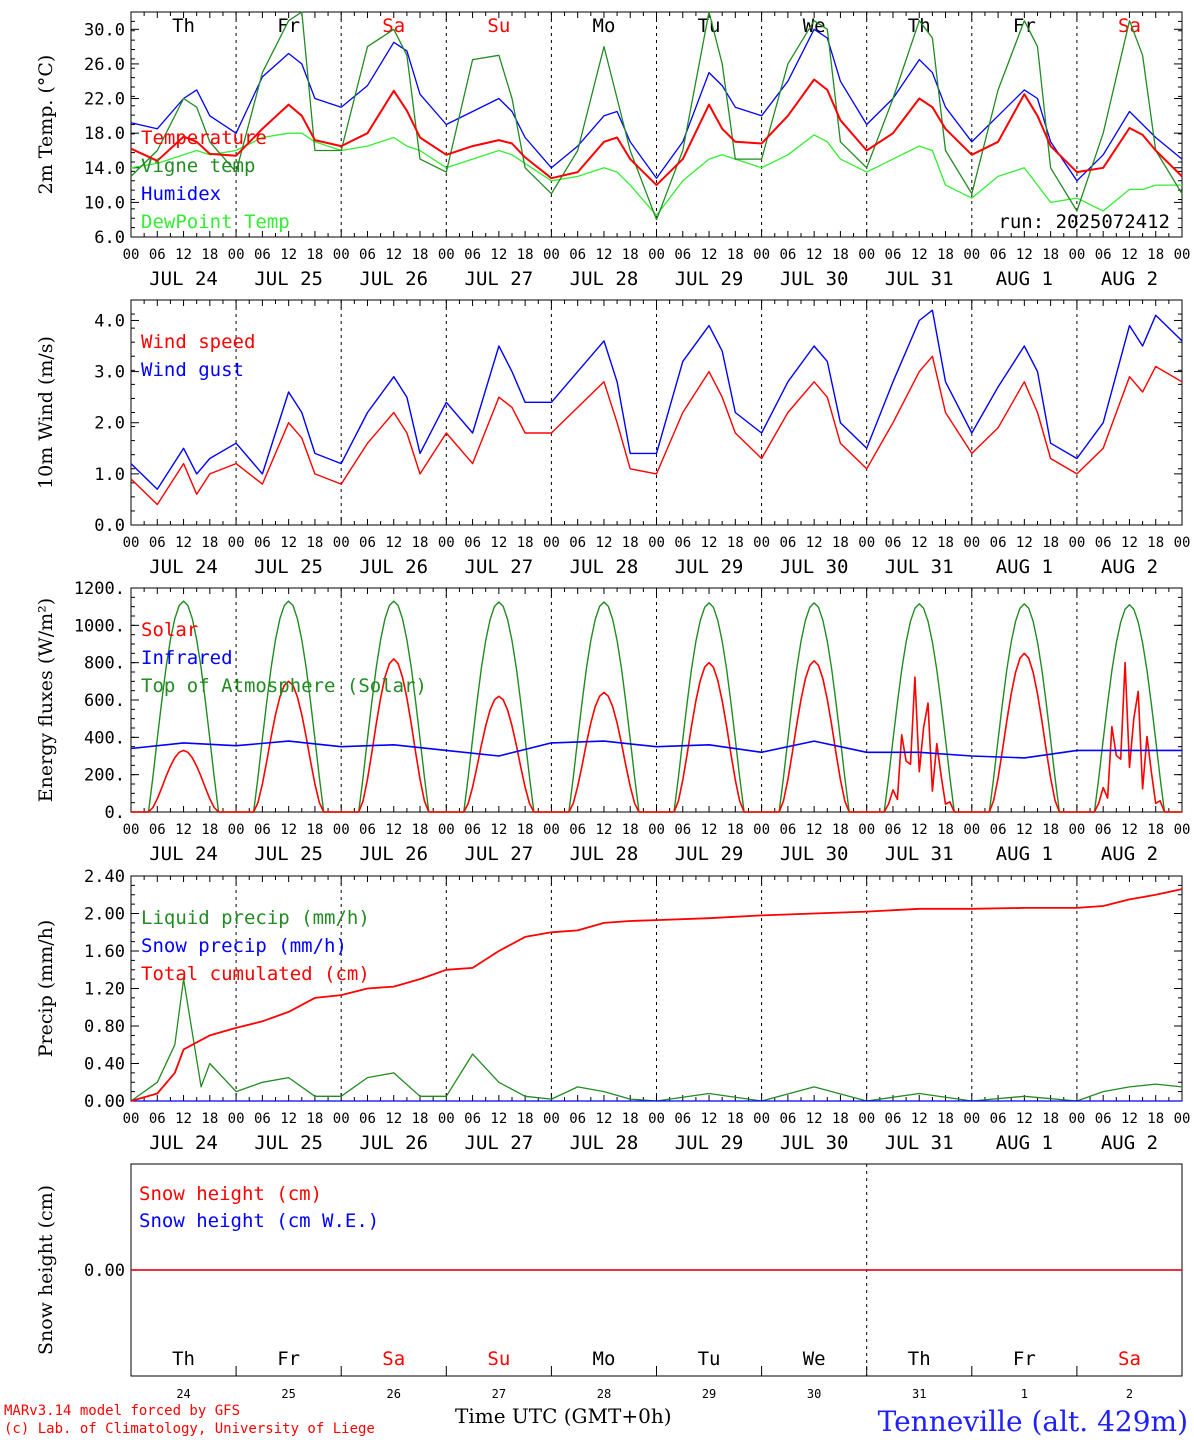 The height and width of the screenshot is (1440, 1194). What do you see at coordinates (604, 1394) in the screenshot?
I see `day-number-label: 28` at bounding box center [604, 1394].